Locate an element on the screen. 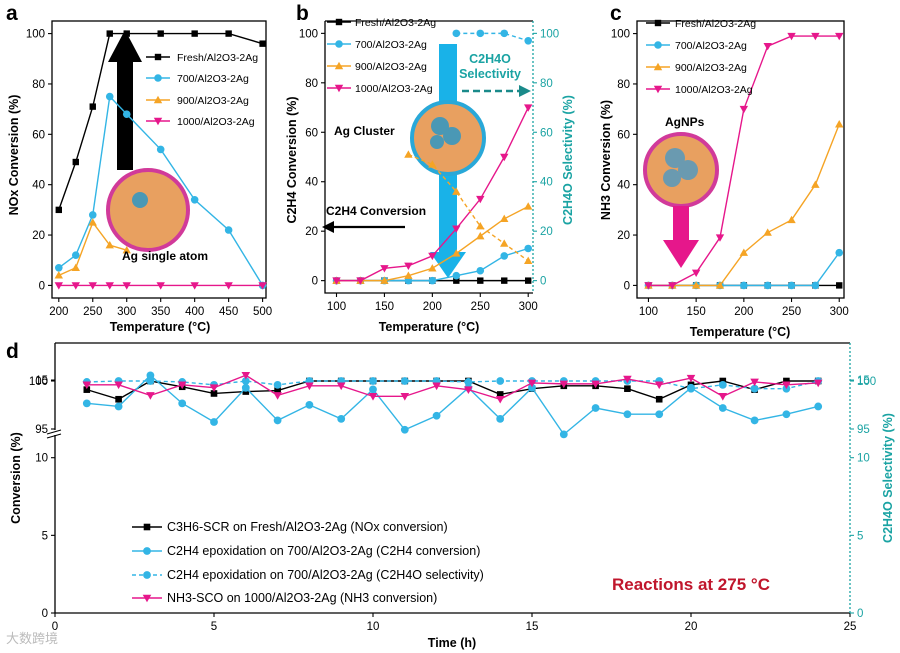 This screenshot has width=900, height=653. x-tick-label: 20 is located at coordinates (691, 627).